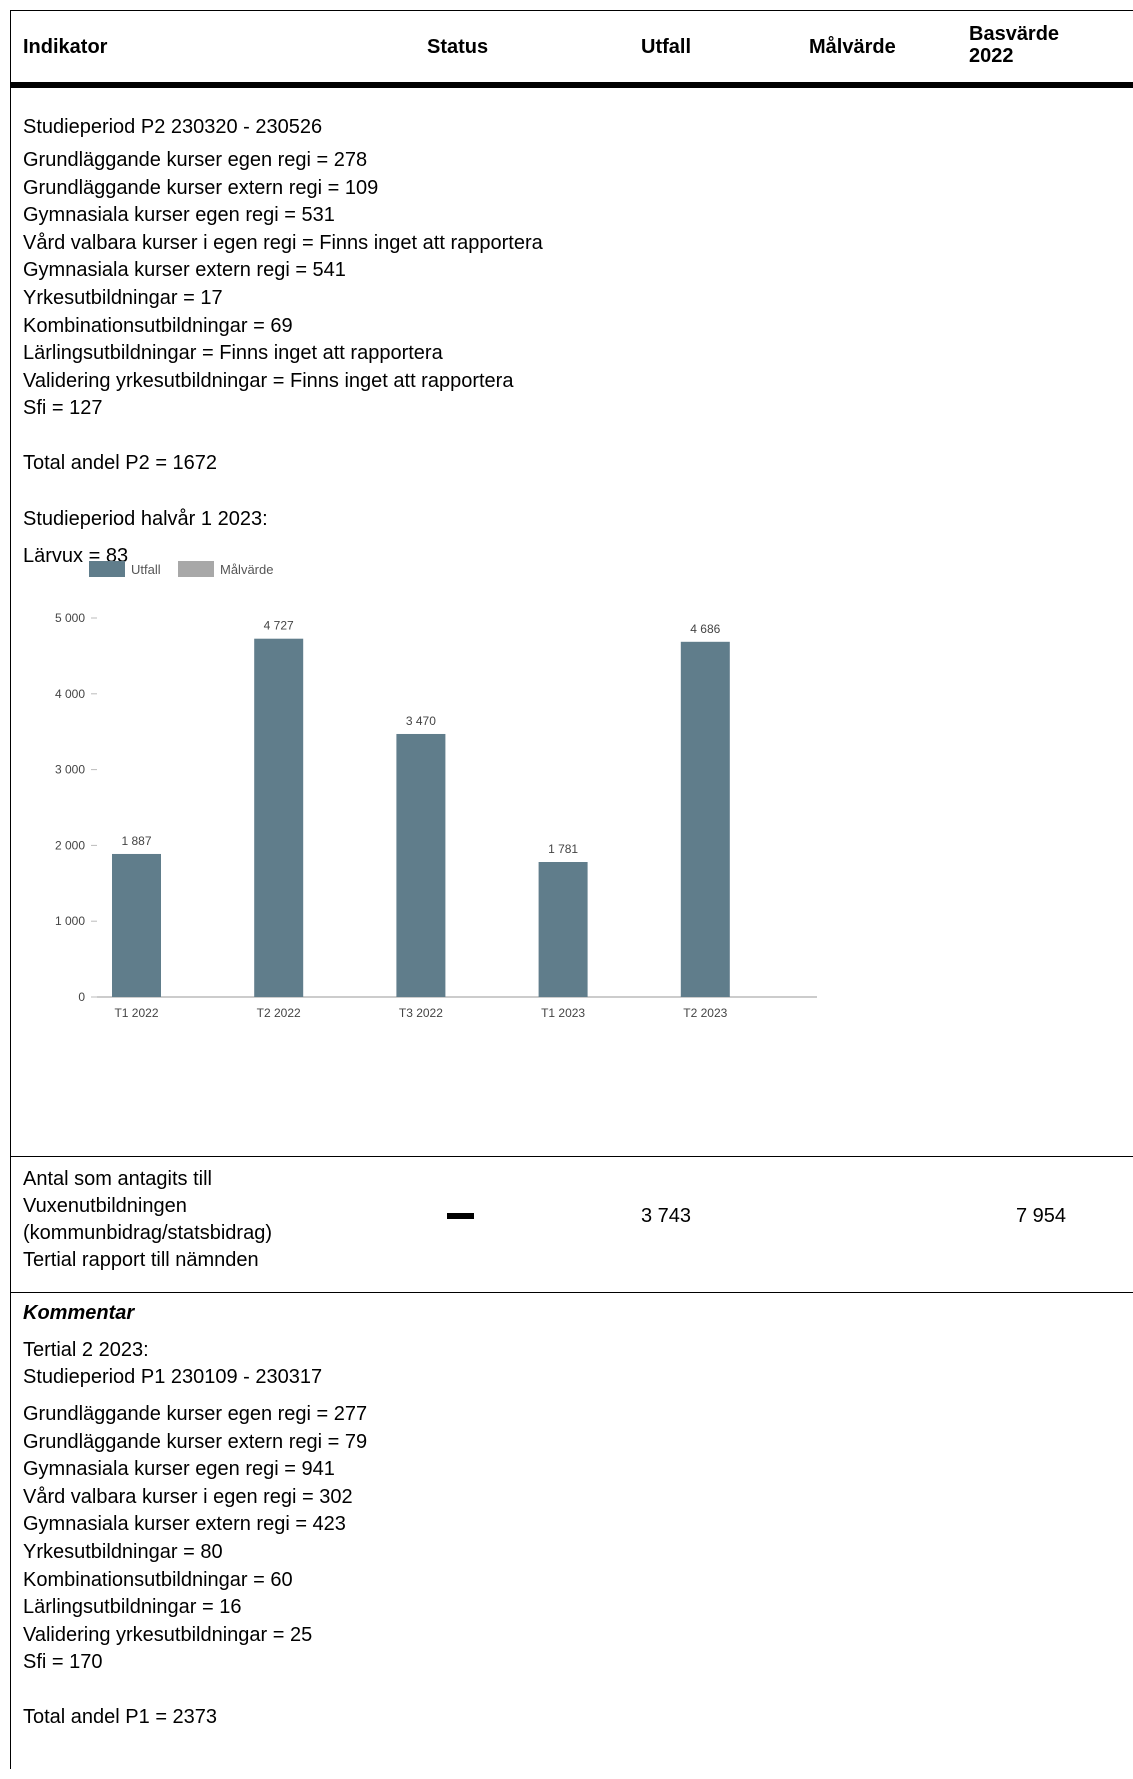 Image resolution: width=1133 pixels, height=1779 pixels. Describe the element at coordinates (117, 1179) in the screenshot. I see `row-indikator-line: Antal som antagits till` at that location.